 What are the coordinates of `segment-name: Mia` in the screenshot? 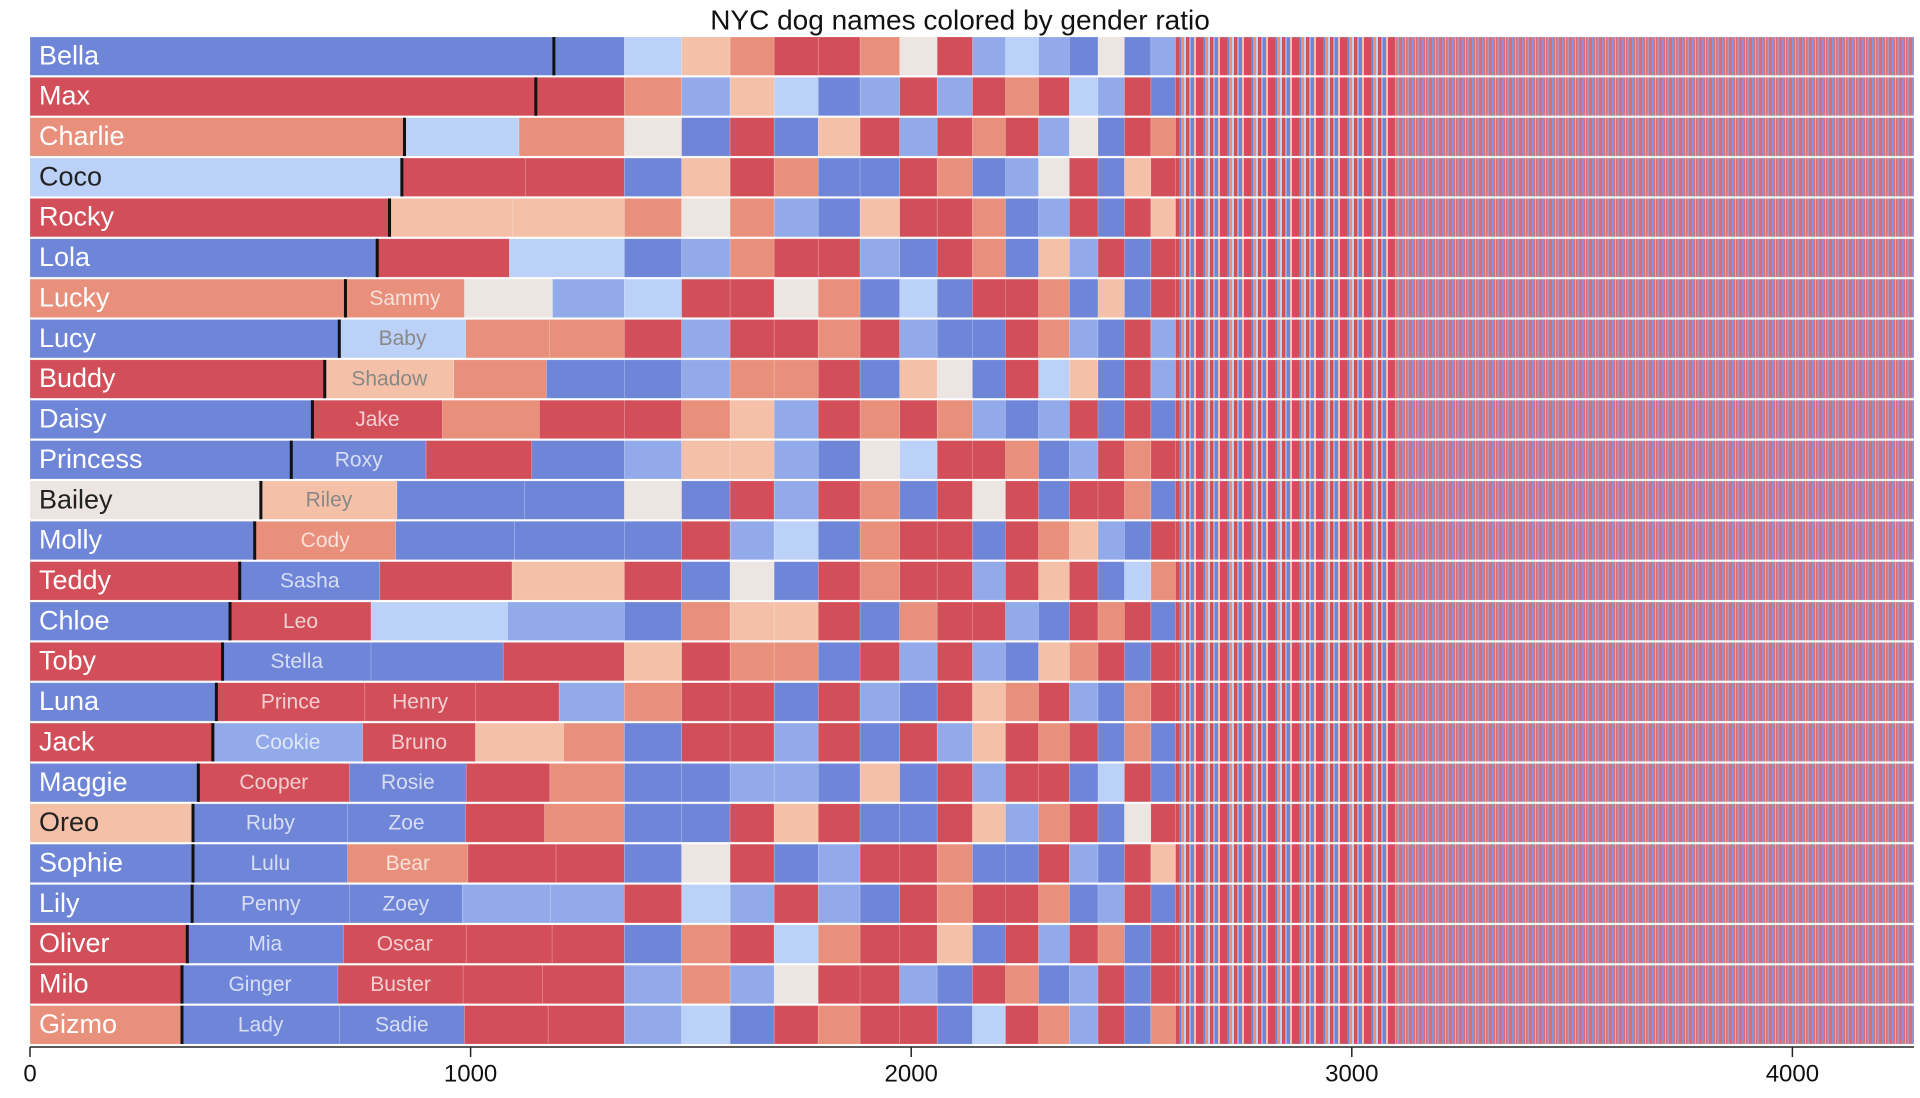 It's located at (265, 944).